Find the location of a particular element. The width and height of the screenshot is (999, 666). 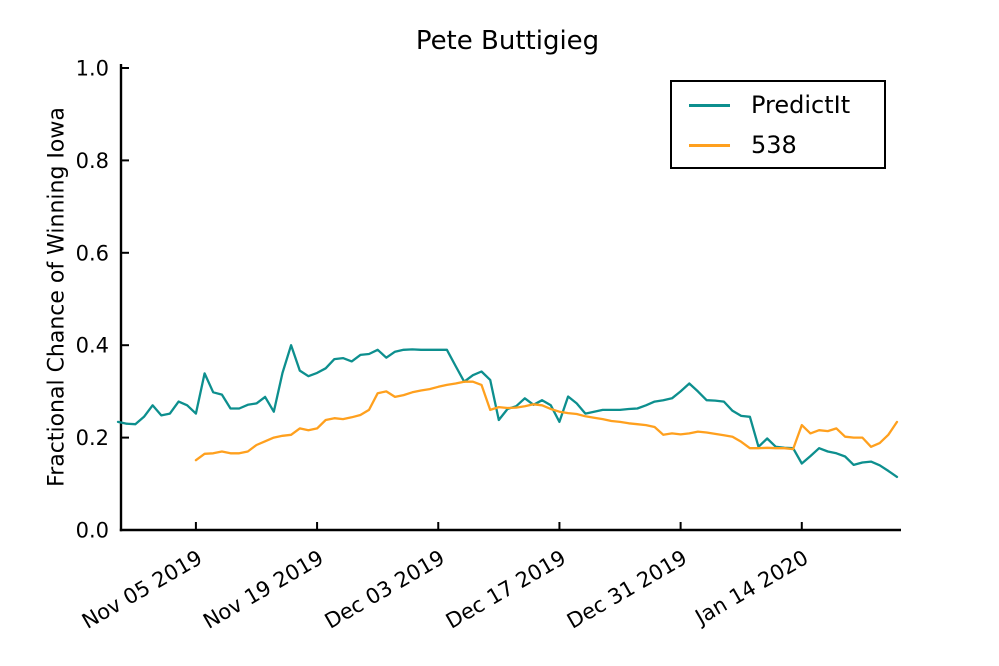

x-tick-label: Dec 17 2019 is located at coordinates (506, 590).